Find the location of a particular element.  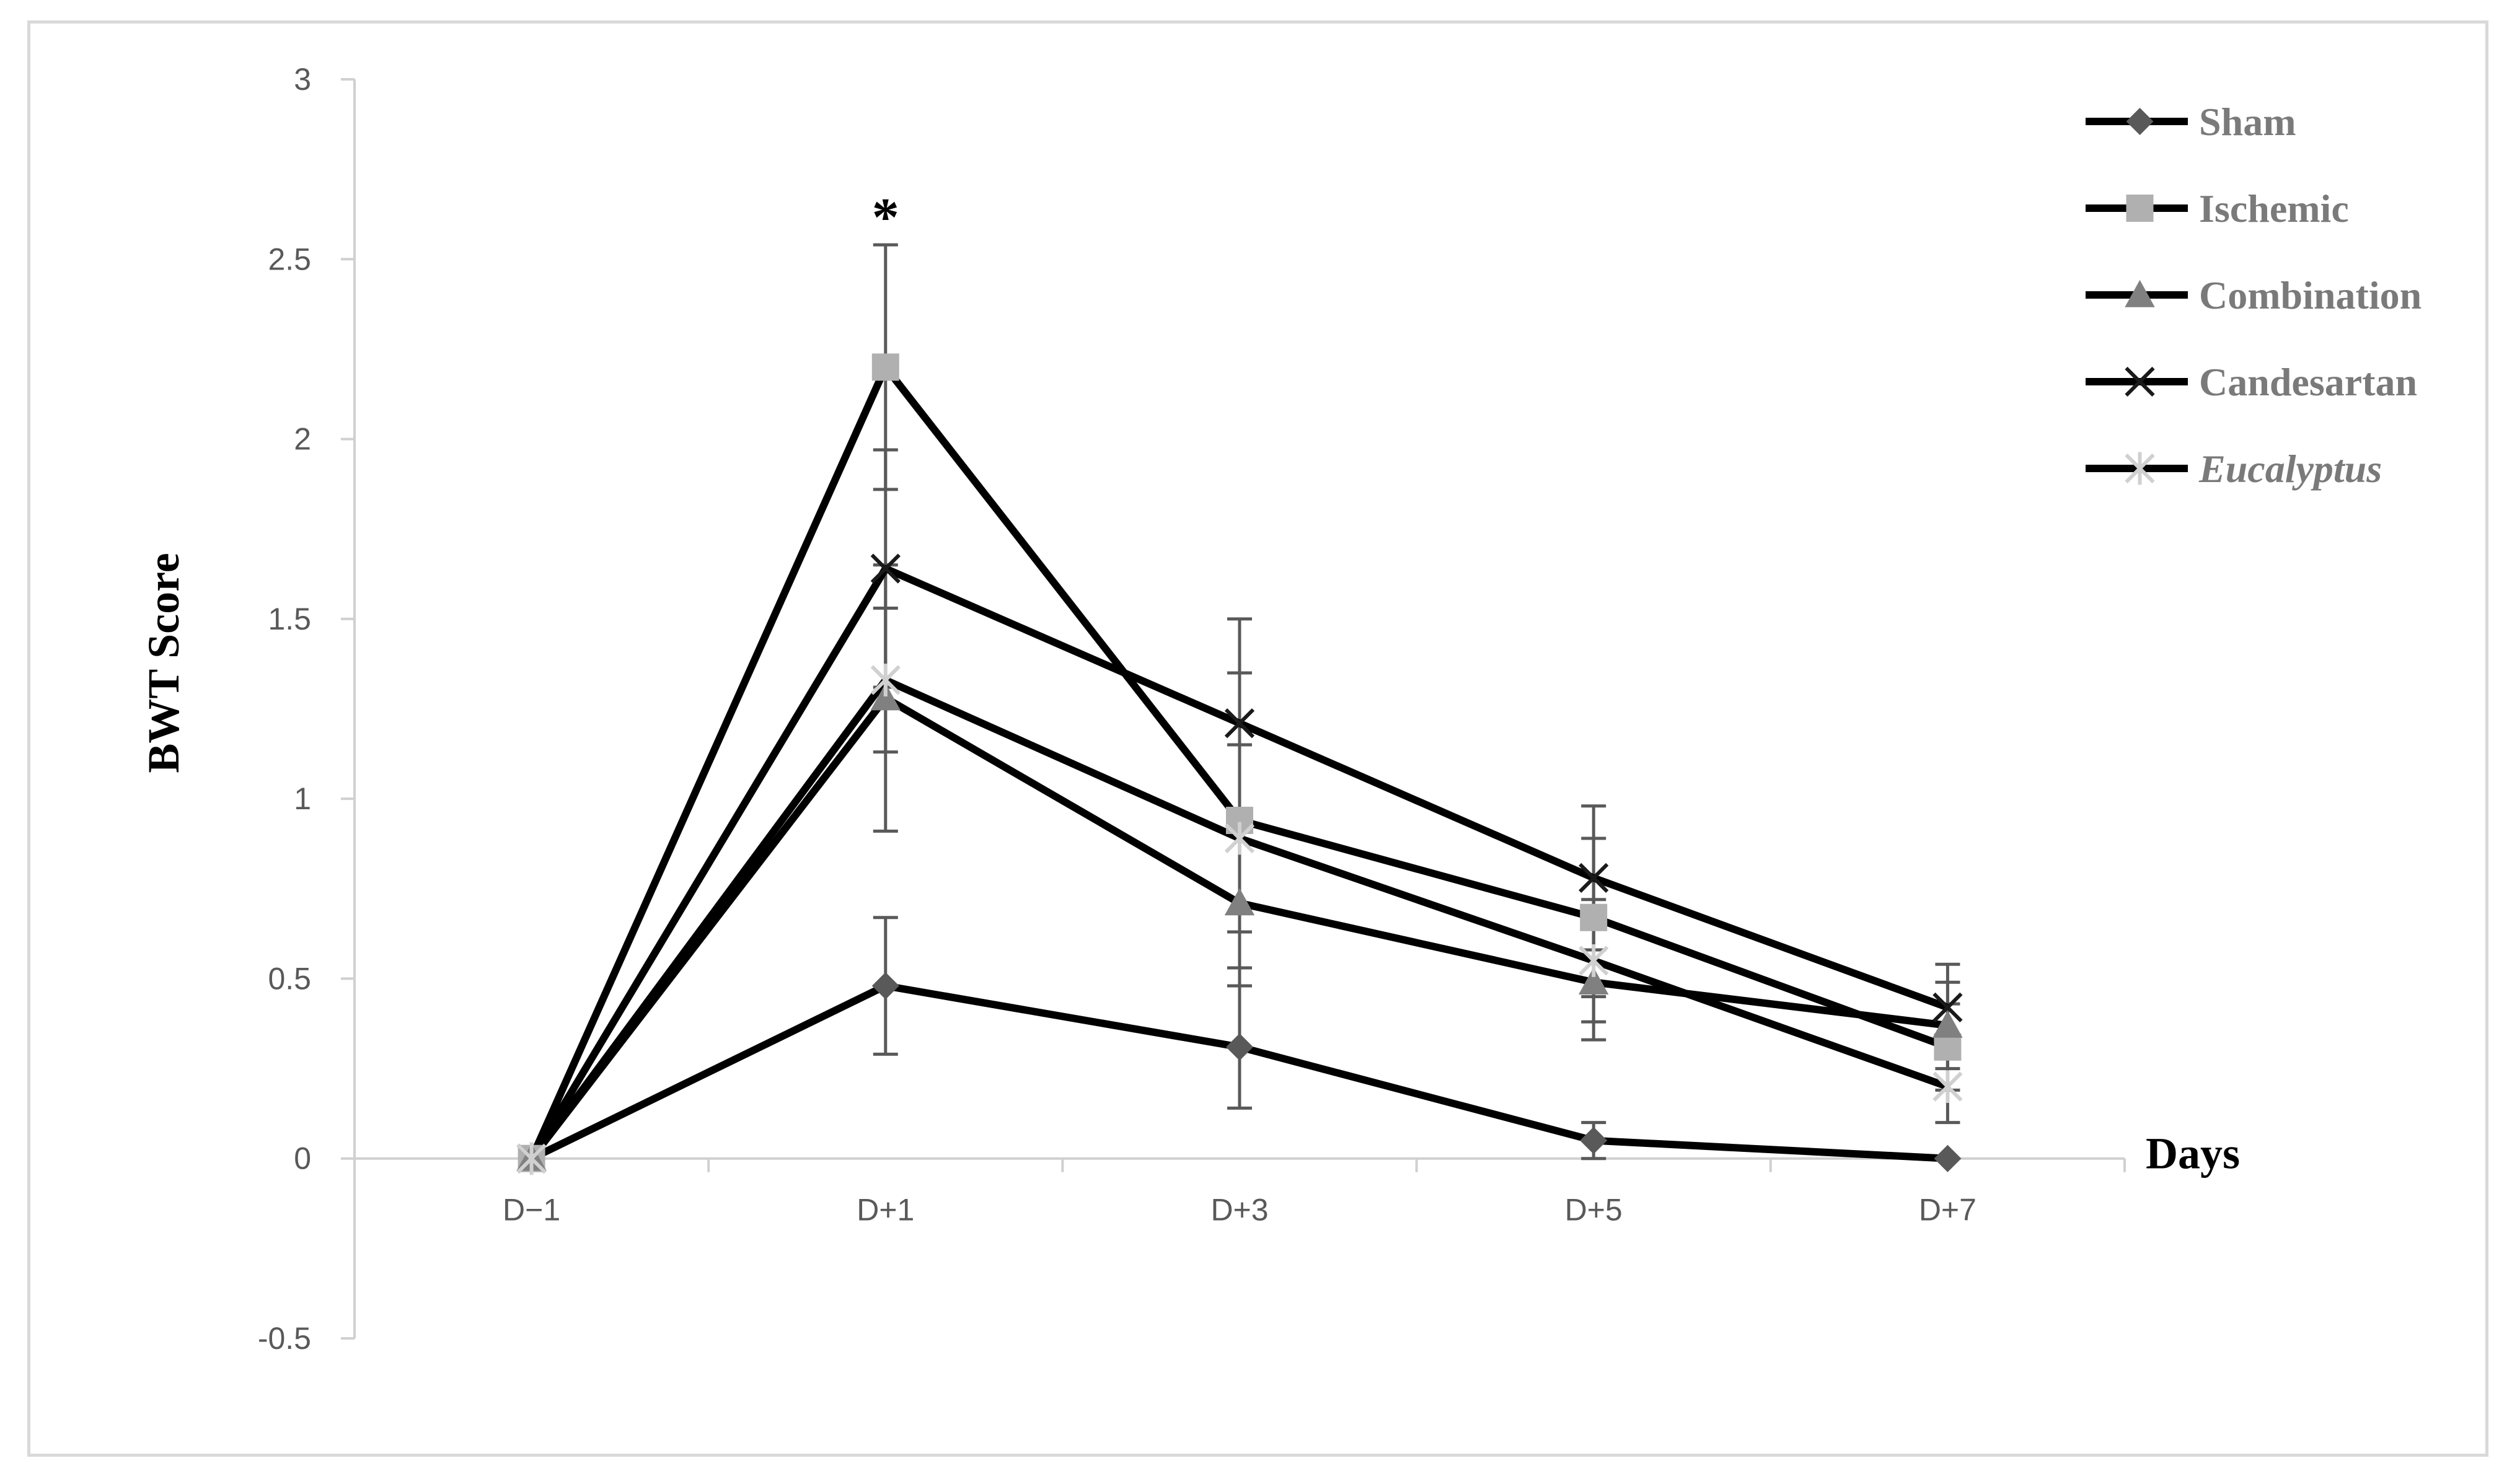

x-tick-label: D+5 is located at coordinates (1594, 1210).